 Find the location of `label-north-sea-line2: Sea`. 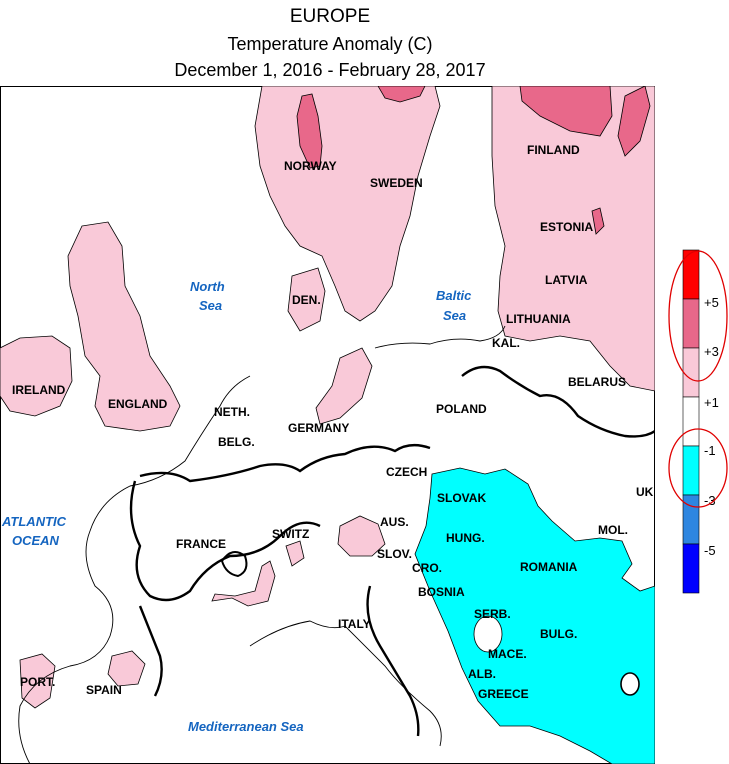

label-north-sea-line2: Sea is located at coordinates (210, 305).